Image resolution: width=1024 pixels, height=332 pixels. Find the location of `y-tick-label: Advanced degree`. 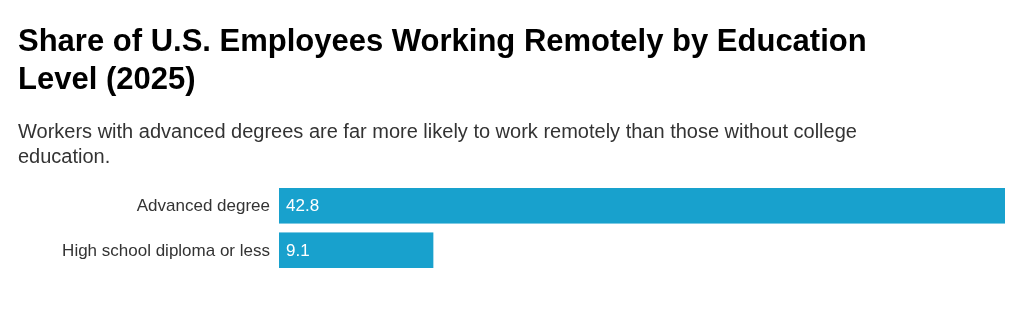

y-tick-label: Advanced degree is located at coordinates (203, 206).